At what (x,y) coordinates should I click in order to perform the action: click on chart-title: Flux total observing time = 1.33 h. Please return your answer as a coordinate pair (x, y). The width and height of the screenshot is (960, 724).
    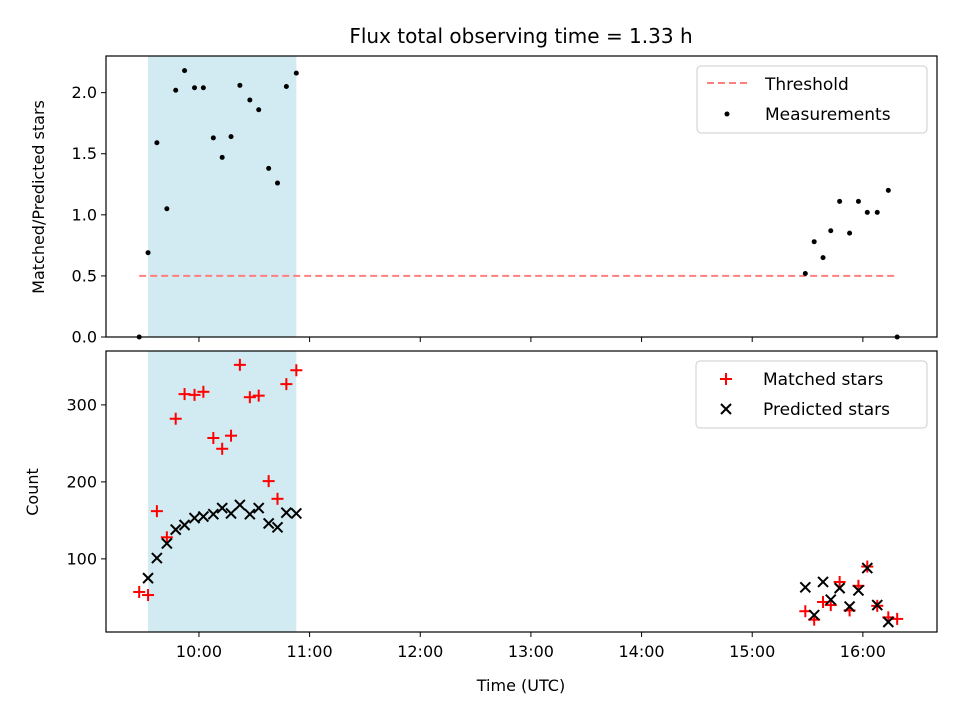
    Looking at the image, I should click on (520, 36).